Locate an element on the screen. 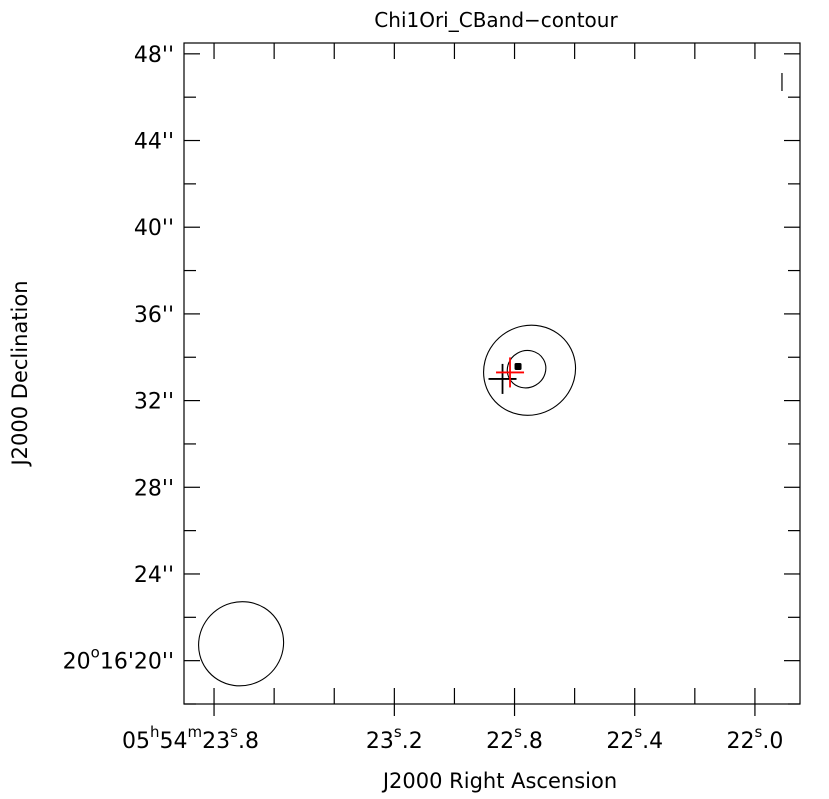  x-axis-title: J2000 Right Ascension is located at coordinates (499, 781).